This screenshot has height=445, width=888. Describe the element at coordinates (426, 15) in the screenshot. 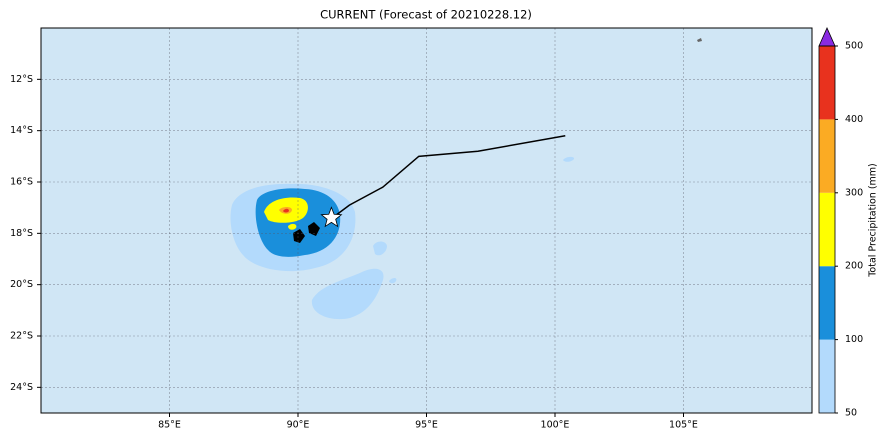

I see `chart-title: CURRENT (Forecast of 20210228.12)` at that location.